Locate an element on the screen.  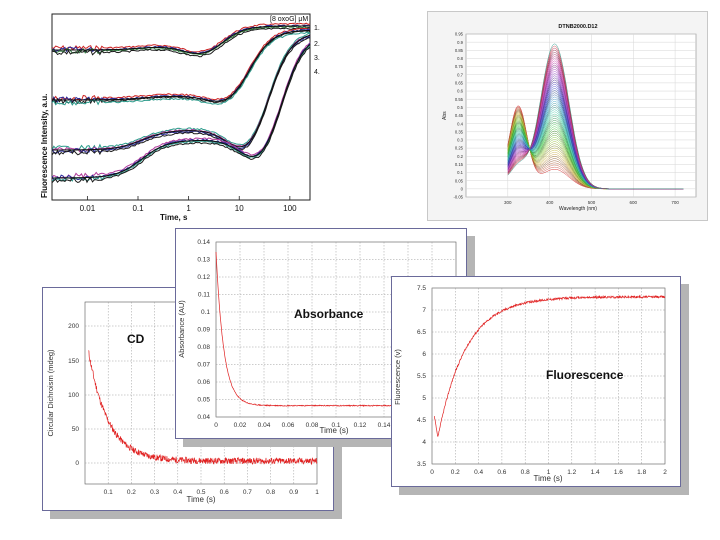
kinetics-x-tick-label: 1 is located at coordinates (188, 208).